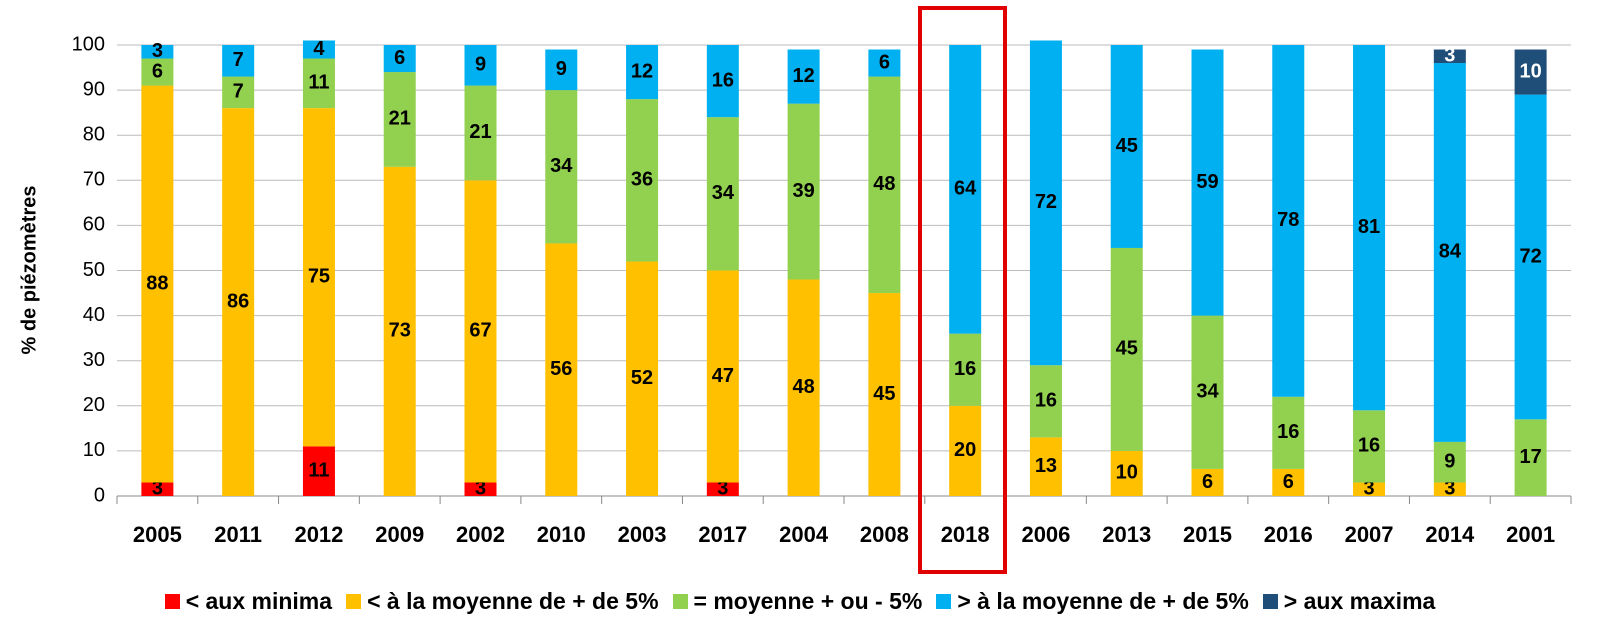  Describe the element at coordinates (94, 405) in the screenshot. I see `y-tick-label: 20` at that location.